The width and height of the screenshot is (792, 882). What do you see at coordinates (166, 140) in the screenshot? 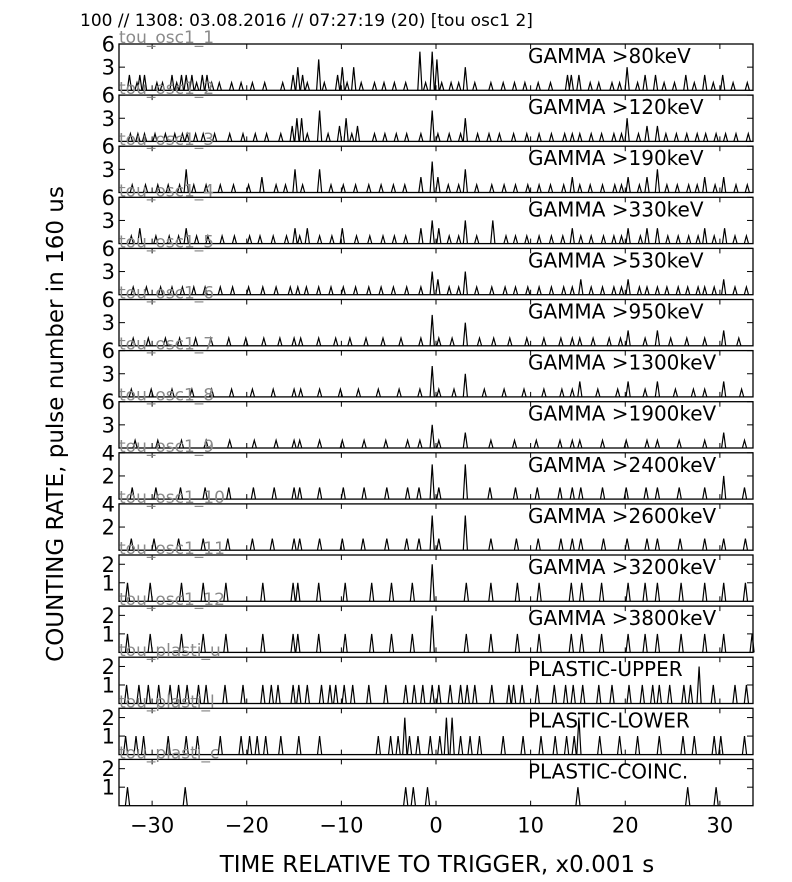
I see `channel-name: tou_osc1_3` at bounding box center [166, 140].